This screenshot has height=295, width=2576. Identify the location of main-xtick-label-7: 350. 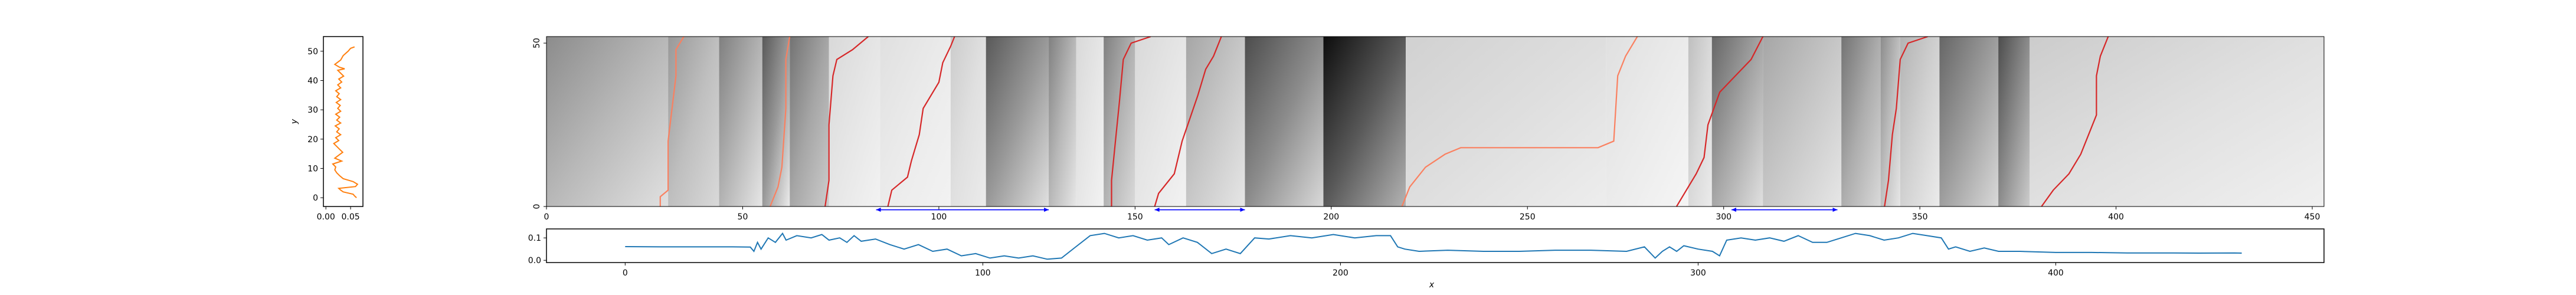
(1920, 217).